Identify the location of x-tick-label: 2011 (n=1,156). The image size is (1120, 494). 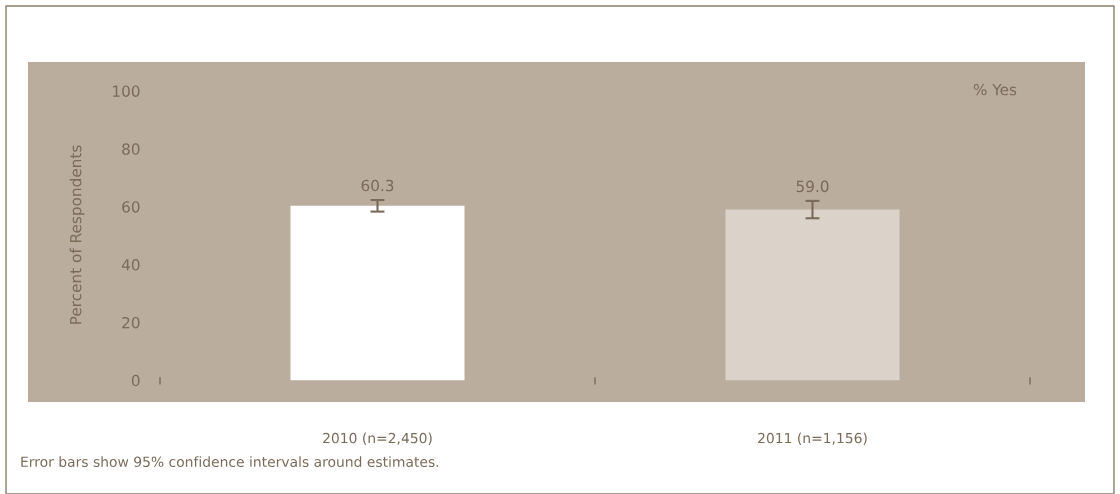
(812, 438).